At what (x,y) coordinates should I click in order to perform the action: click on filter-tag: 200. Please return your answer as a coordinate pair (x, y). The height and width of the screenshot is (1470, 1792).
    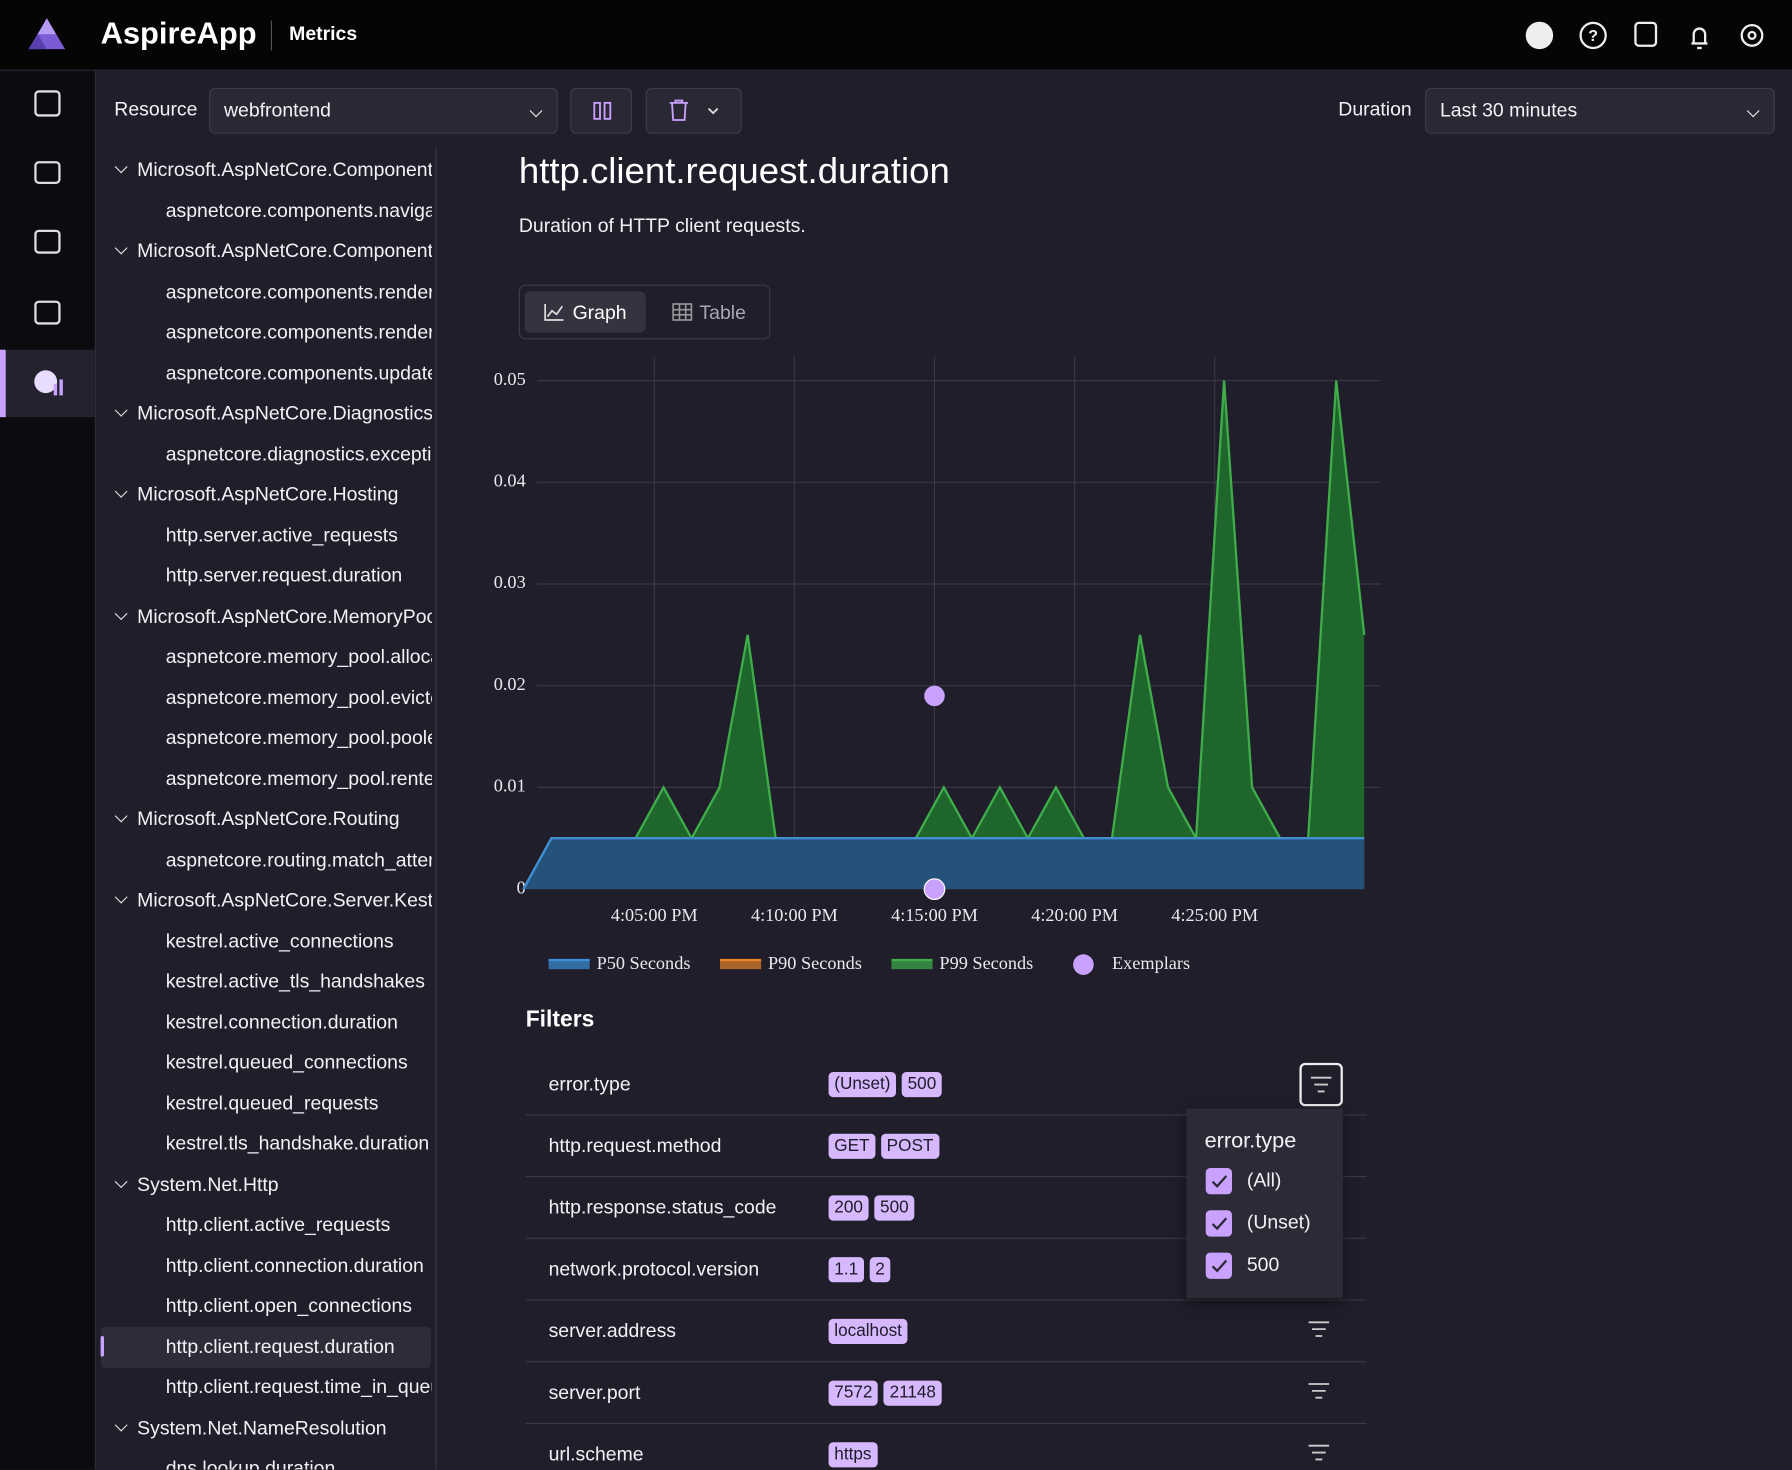
    Looking at the image, I should click on (848, 1208).